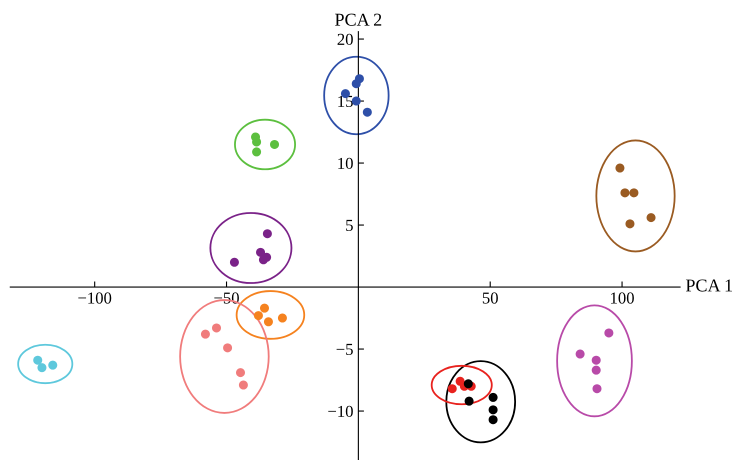  I want to click on y-tick-label: 5, so click(349, 226).